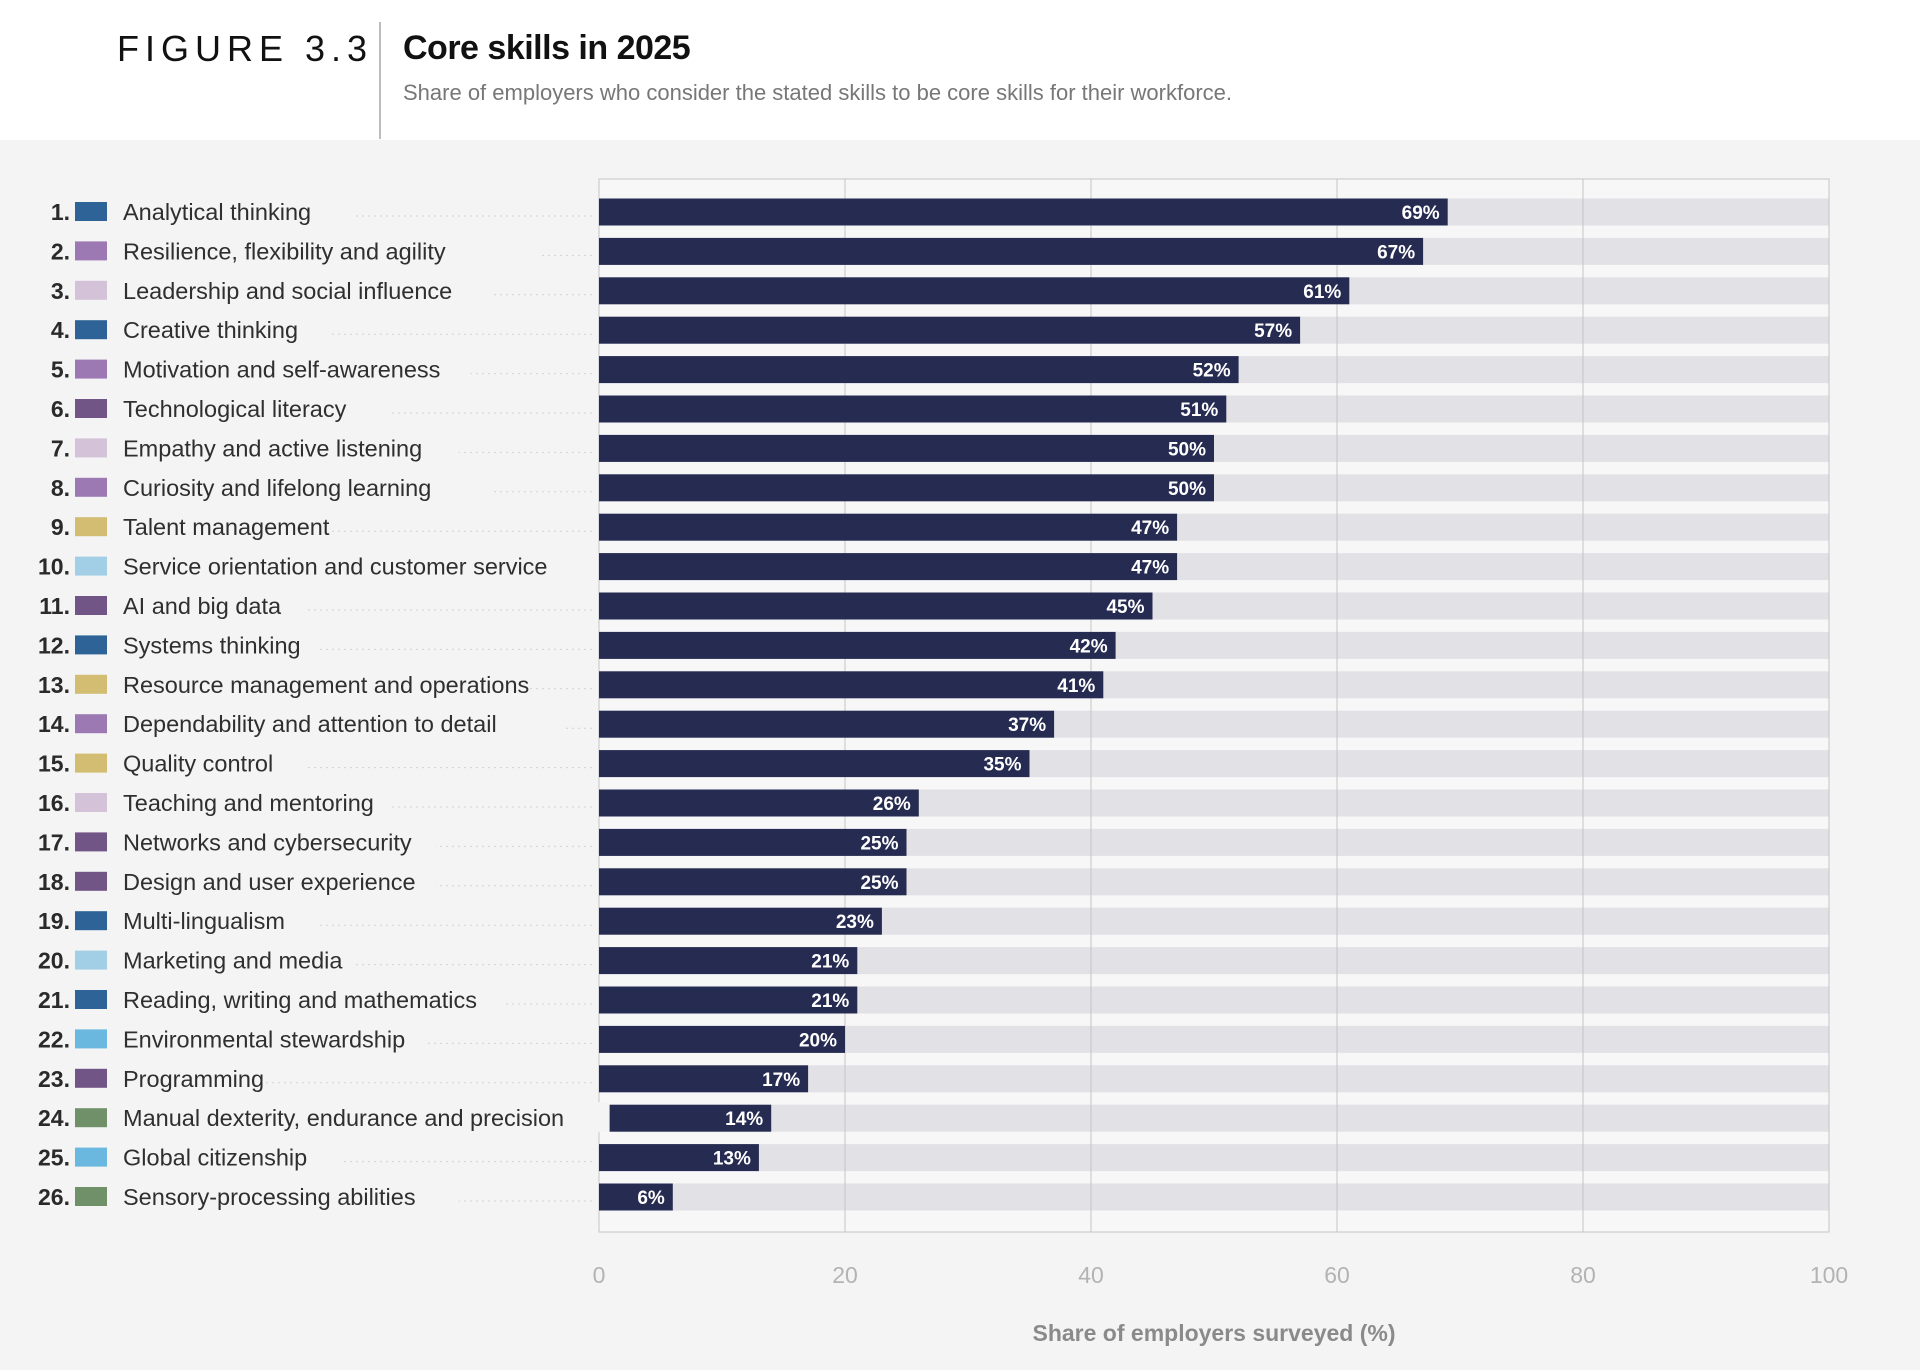 This screenshot has height=1370, width=1920. I want to click on rank-number: 26., so click(54, 1197).